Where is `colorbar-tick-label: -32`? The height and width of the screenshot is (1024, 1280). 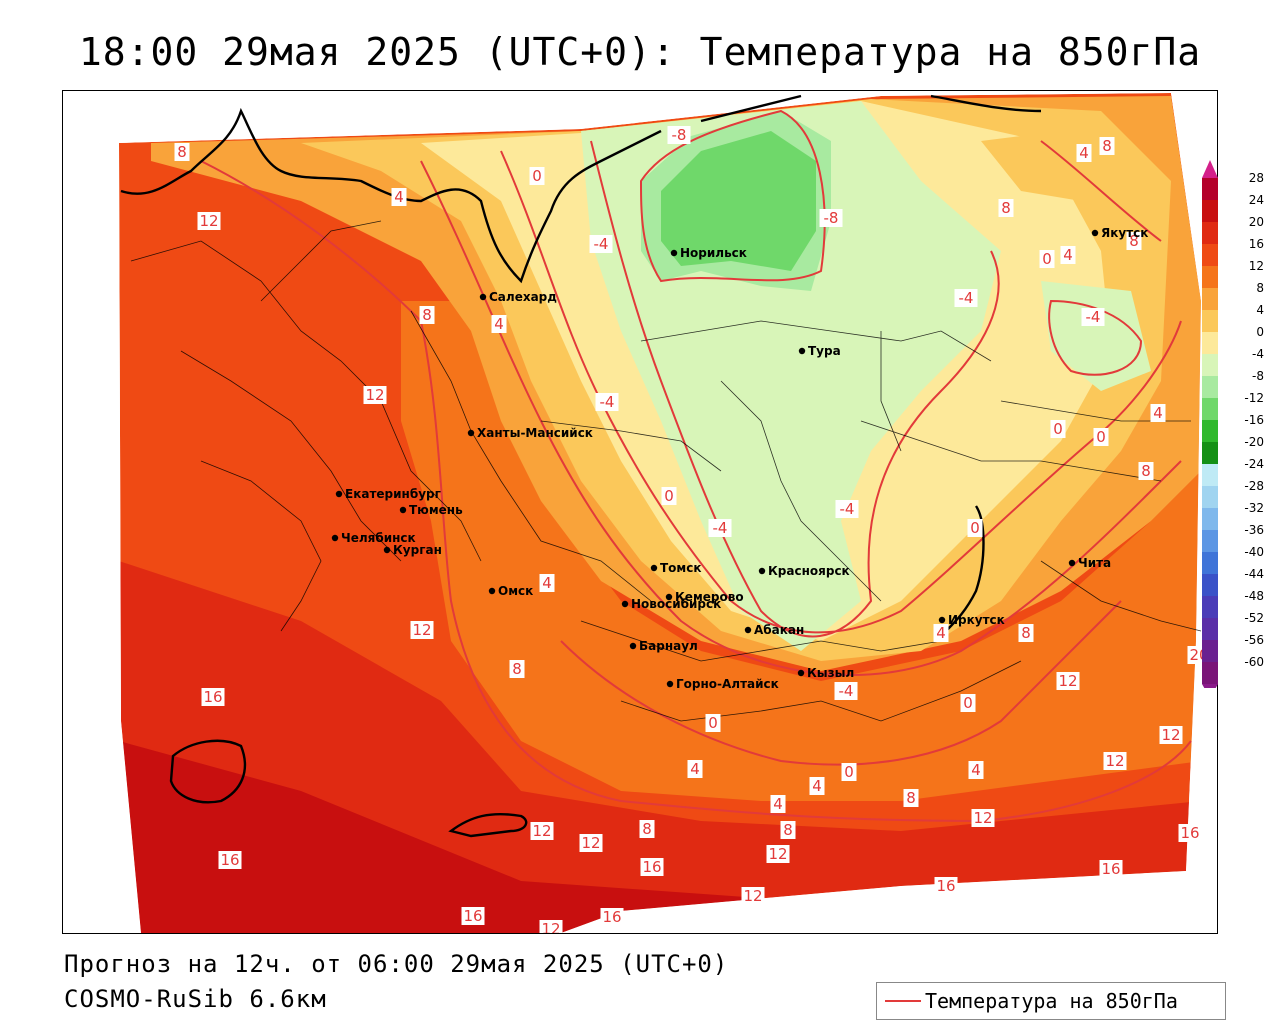 colorbar-tick-label: -32 is located at coordinates (1254, 508).